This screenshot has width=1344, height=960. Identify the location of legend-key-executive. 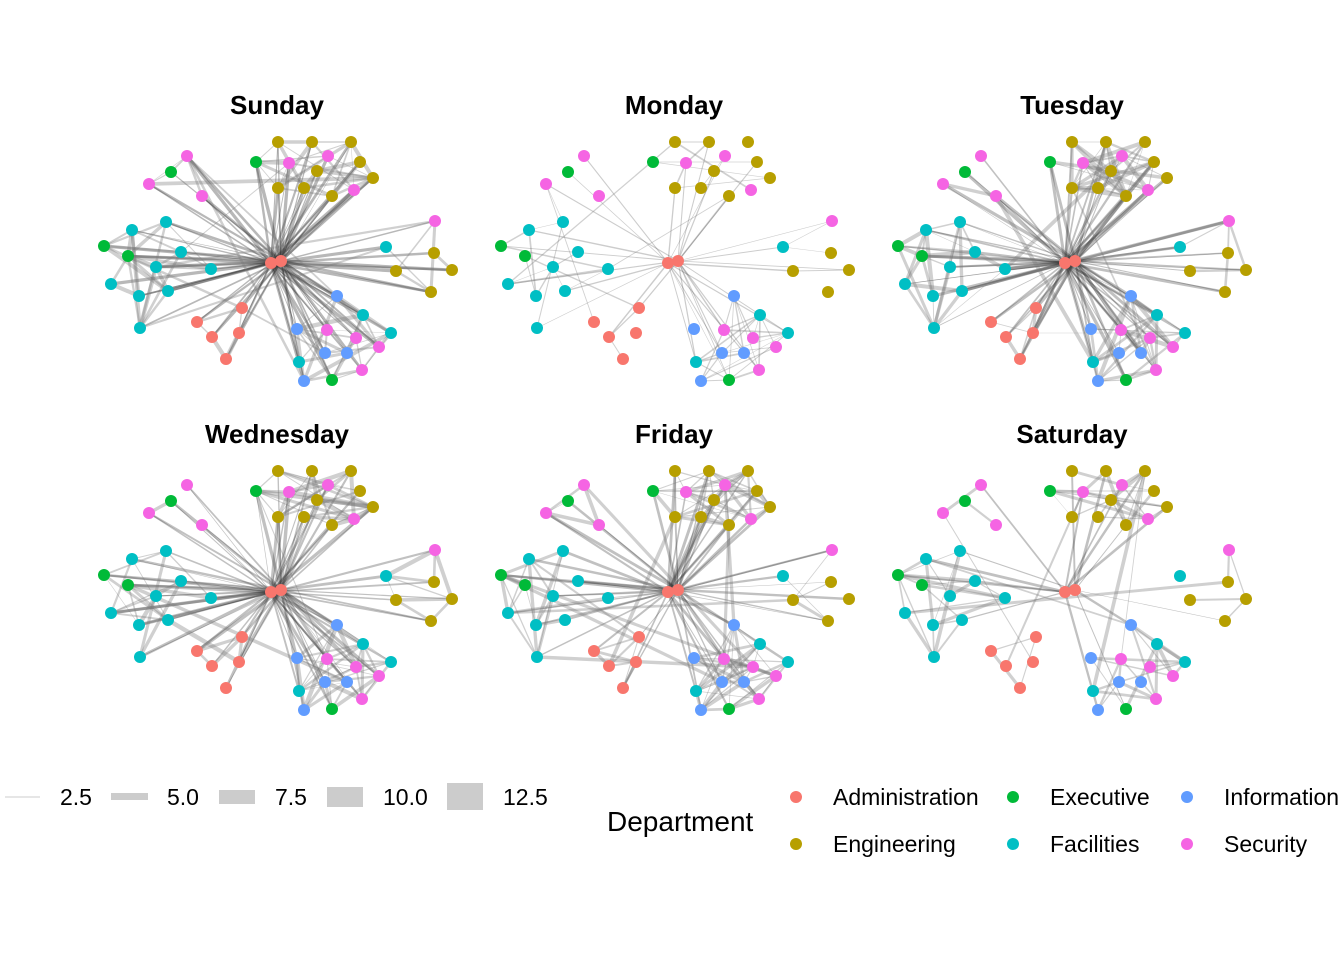
(1013, 797).